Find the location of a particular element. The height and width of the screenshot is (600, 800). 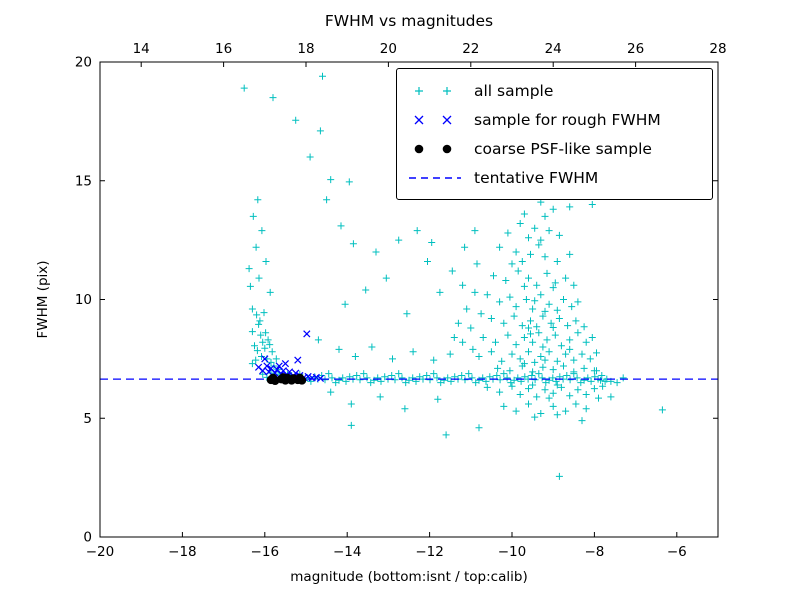

y-tick-label: 0 is located at coordinates (87, 538).